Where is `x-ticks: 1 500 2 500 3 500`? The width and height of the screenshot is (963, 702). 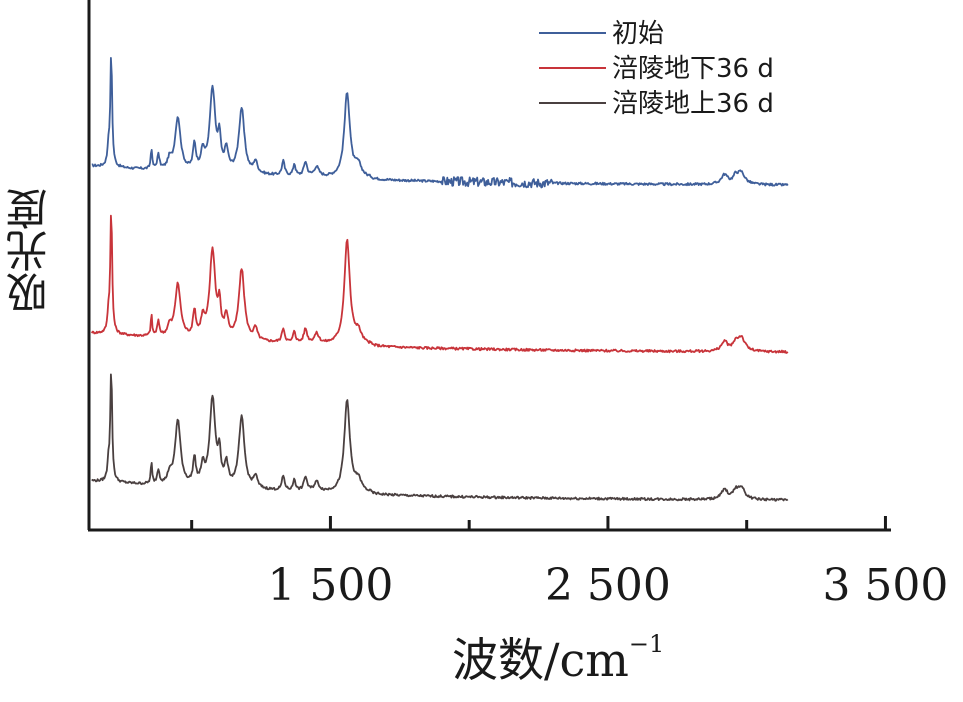
x-ticks: 1 500 2 500 3 500 is located at coordinates (569, 563).